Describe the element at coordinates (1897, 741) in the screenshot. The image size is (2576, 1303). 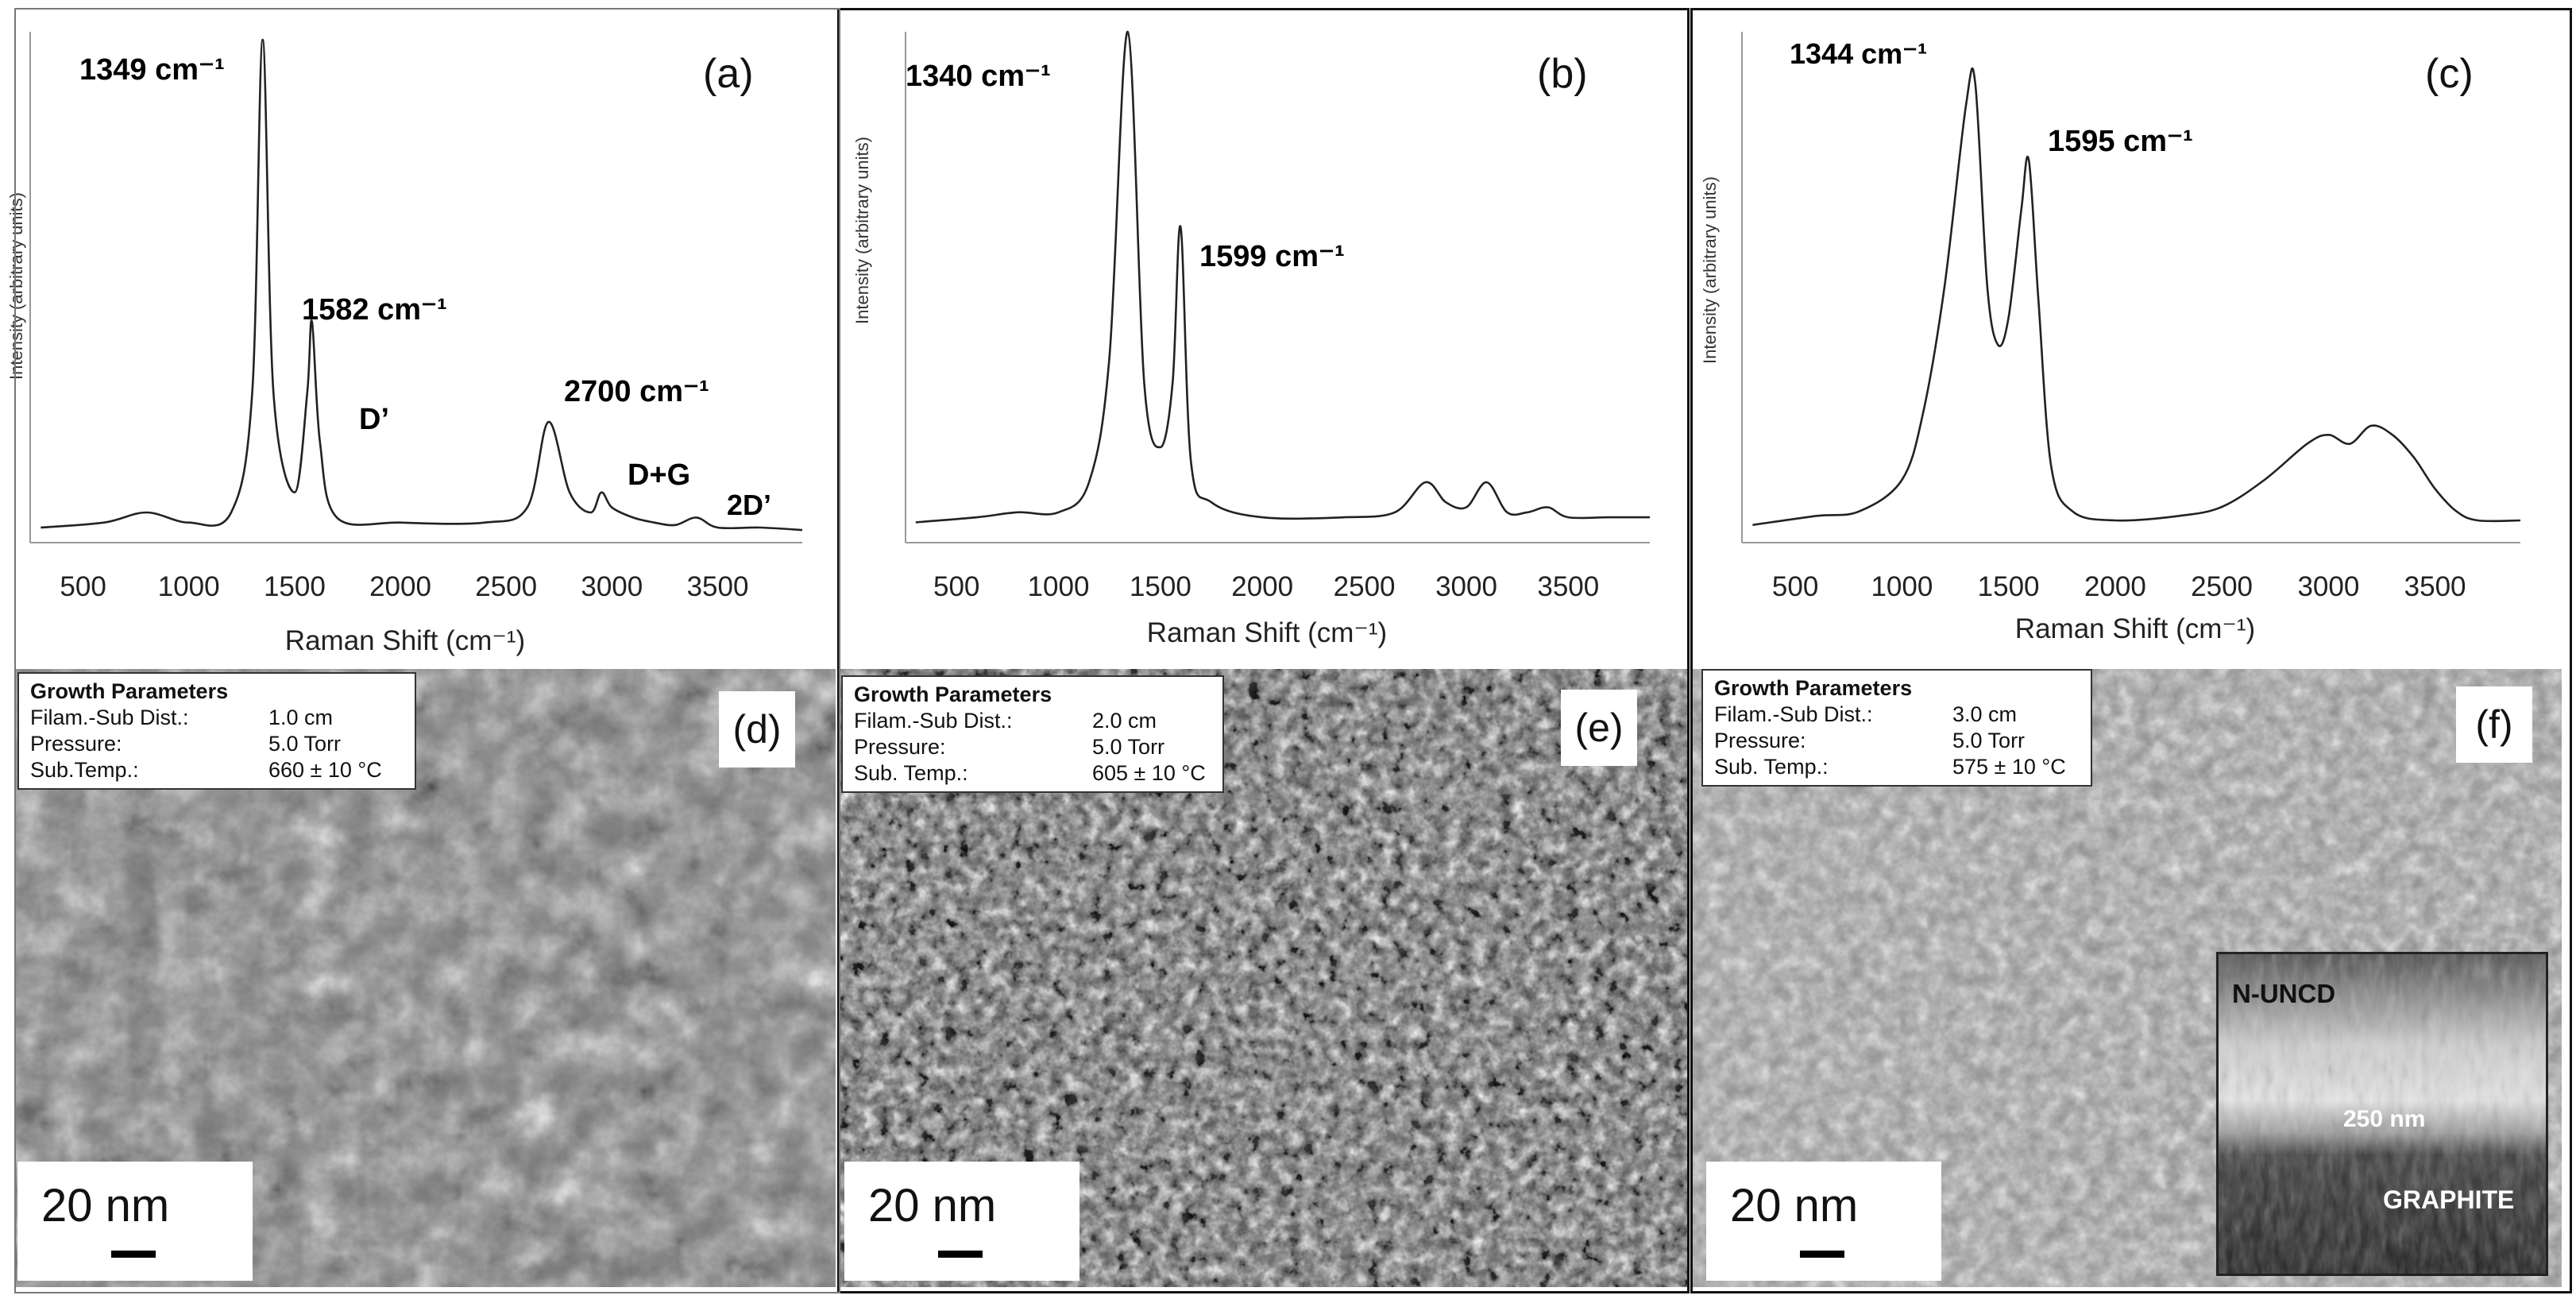
I see `param-row-pressure-f: Pressure: 5.0 Torr` at that location.